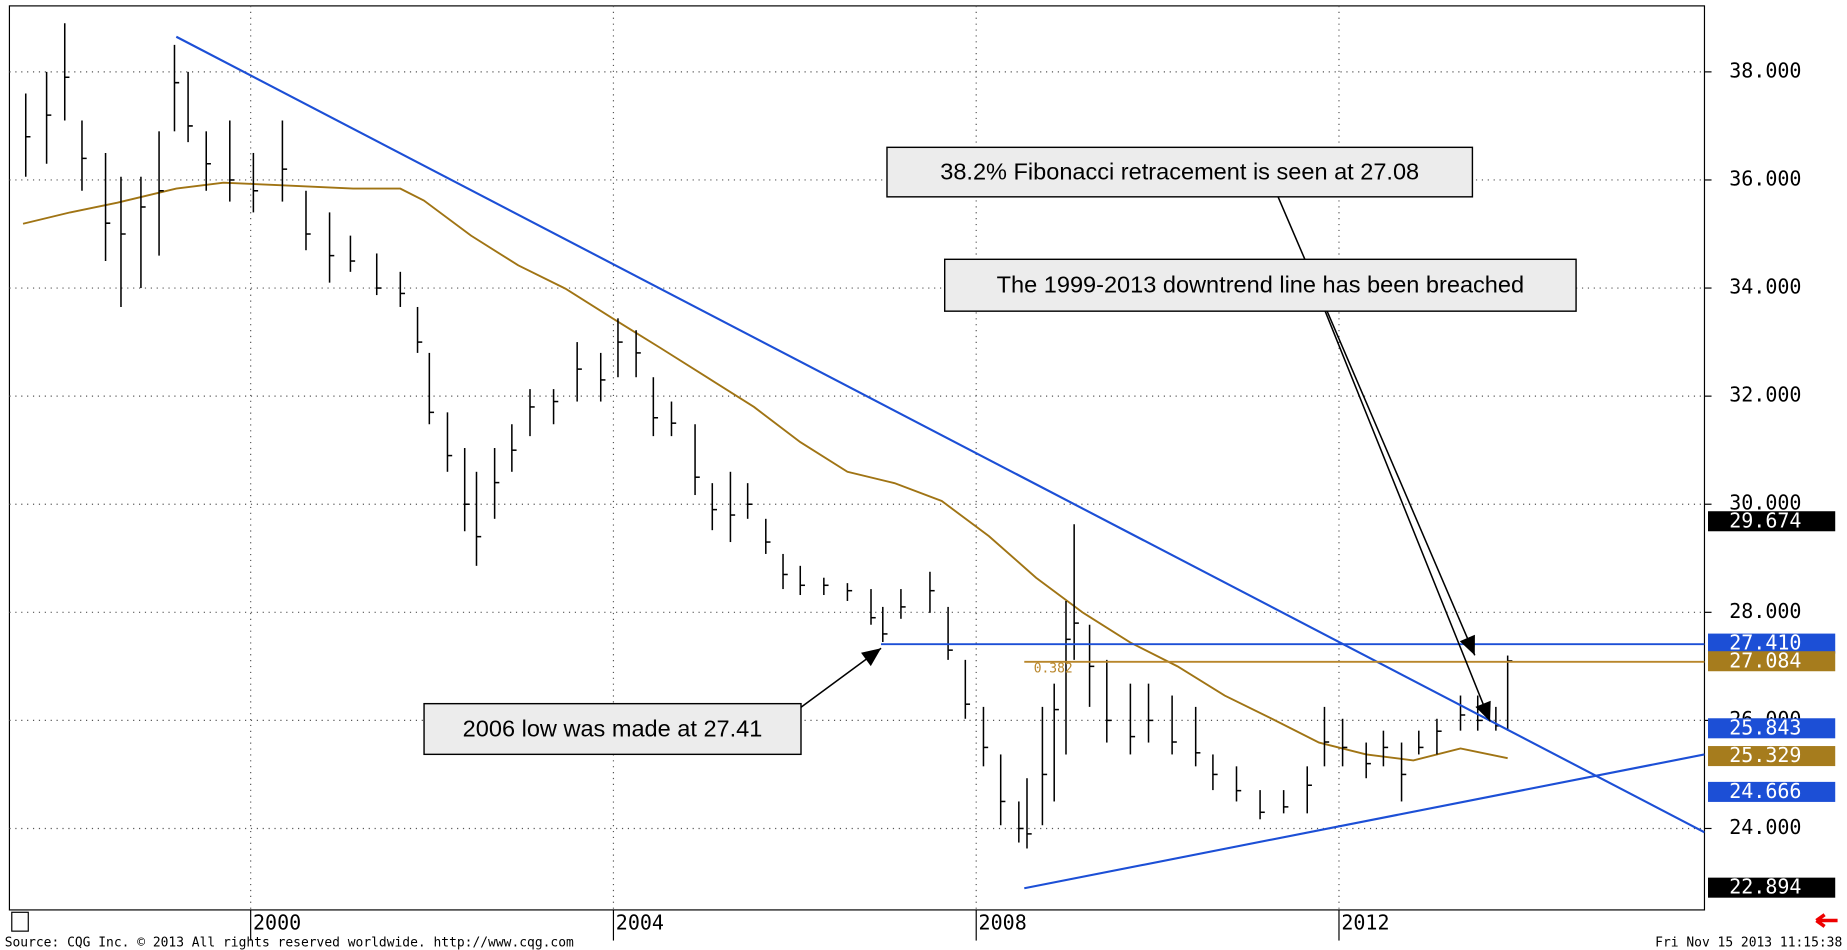  Describe the element at coordinates (20, 921) in the screenshot. I see `corner-box` at that location.